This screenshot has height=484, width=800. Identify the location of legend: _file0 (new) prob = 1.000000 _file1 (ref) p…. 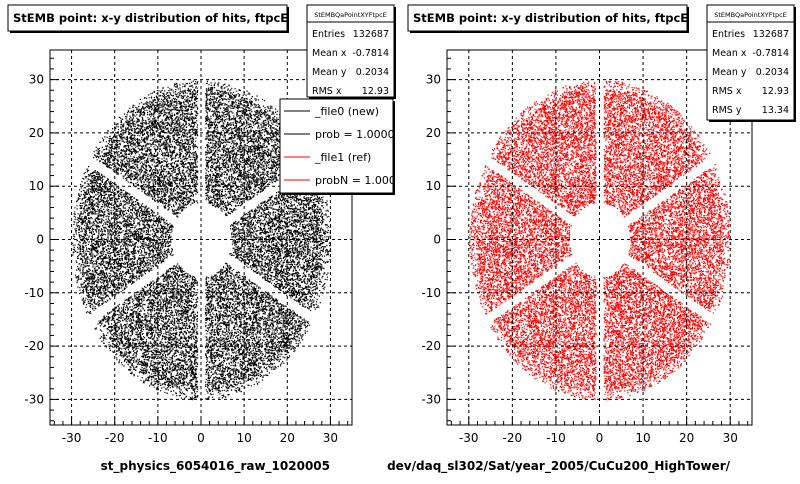
(350, 146).